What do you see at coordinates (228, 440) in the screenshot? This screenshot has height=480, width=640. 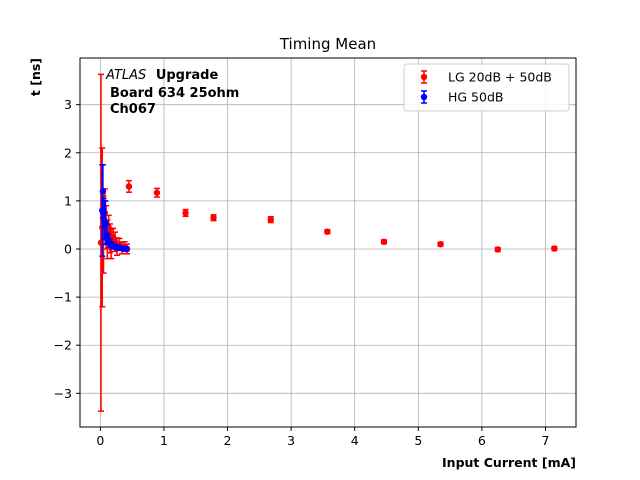 I see `x-tick-label: 2` at bounding box center [228, 440].